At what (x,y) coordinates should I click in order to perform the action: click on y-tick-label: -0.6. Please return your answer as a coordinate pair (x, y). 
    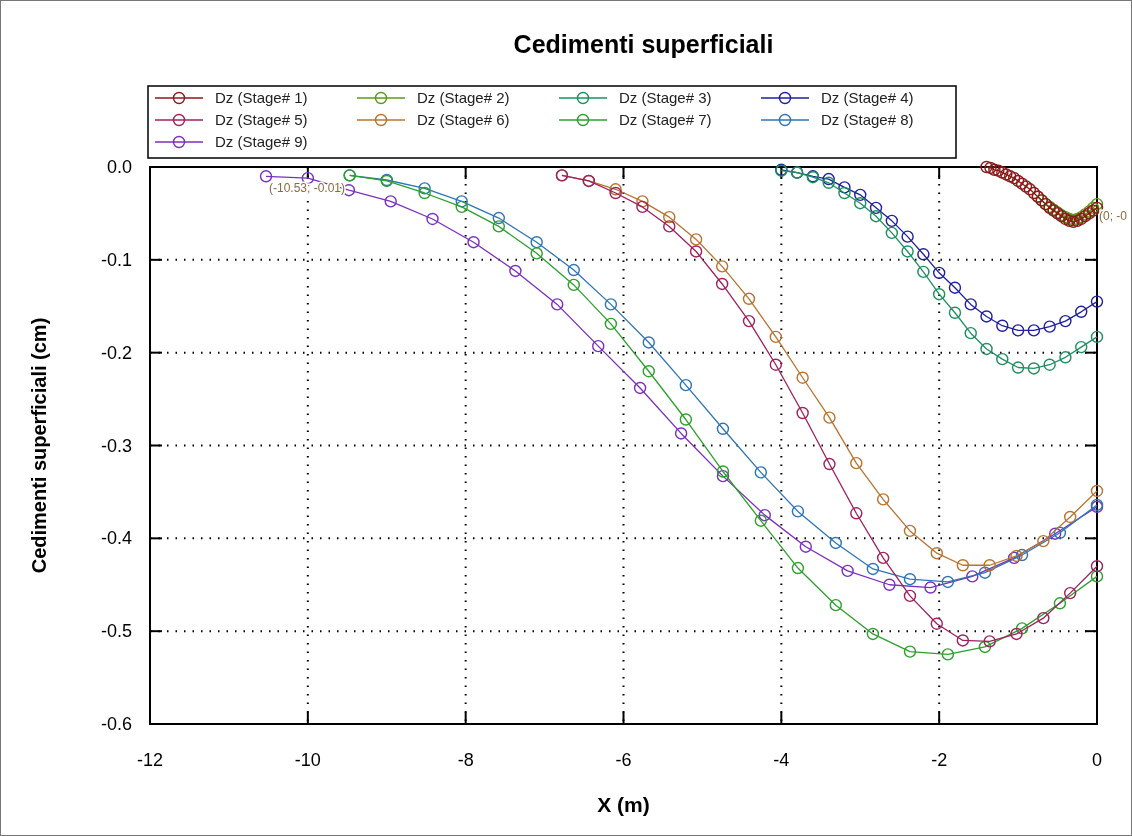
    Looking at the image, I should click on (116, 724).